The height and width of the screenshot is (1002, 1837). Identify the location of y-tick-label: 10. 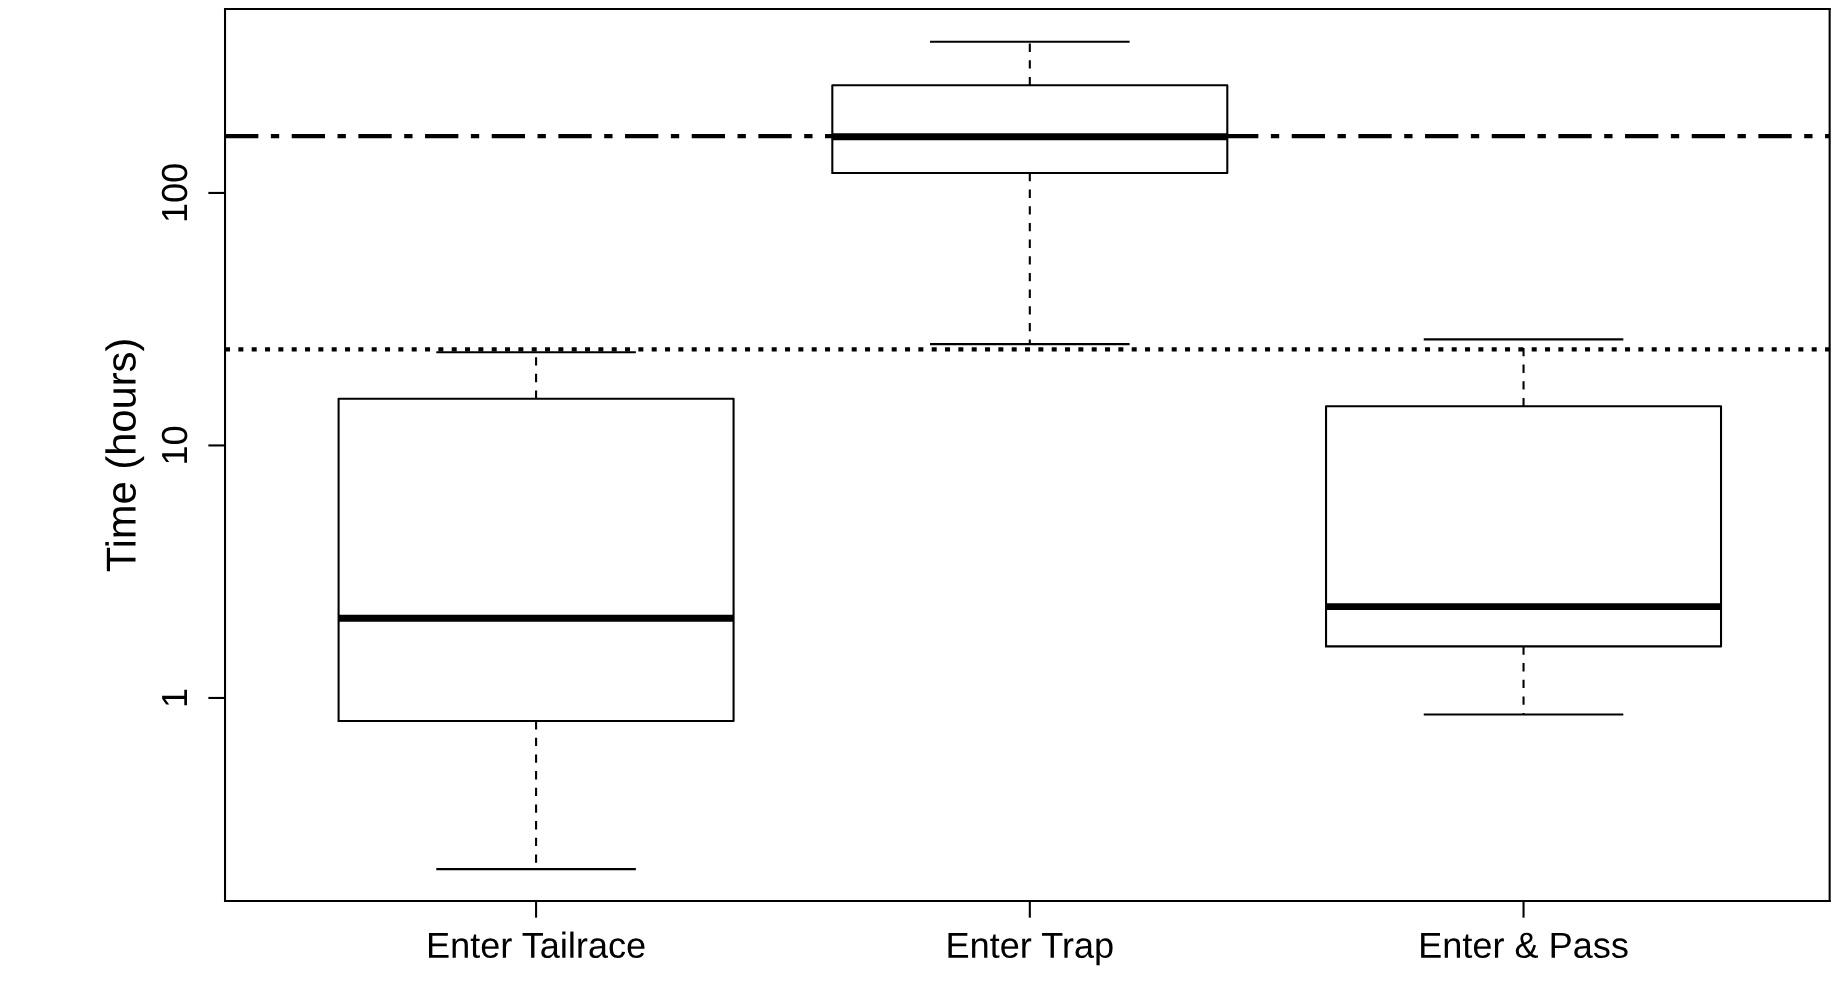
(174, 444).